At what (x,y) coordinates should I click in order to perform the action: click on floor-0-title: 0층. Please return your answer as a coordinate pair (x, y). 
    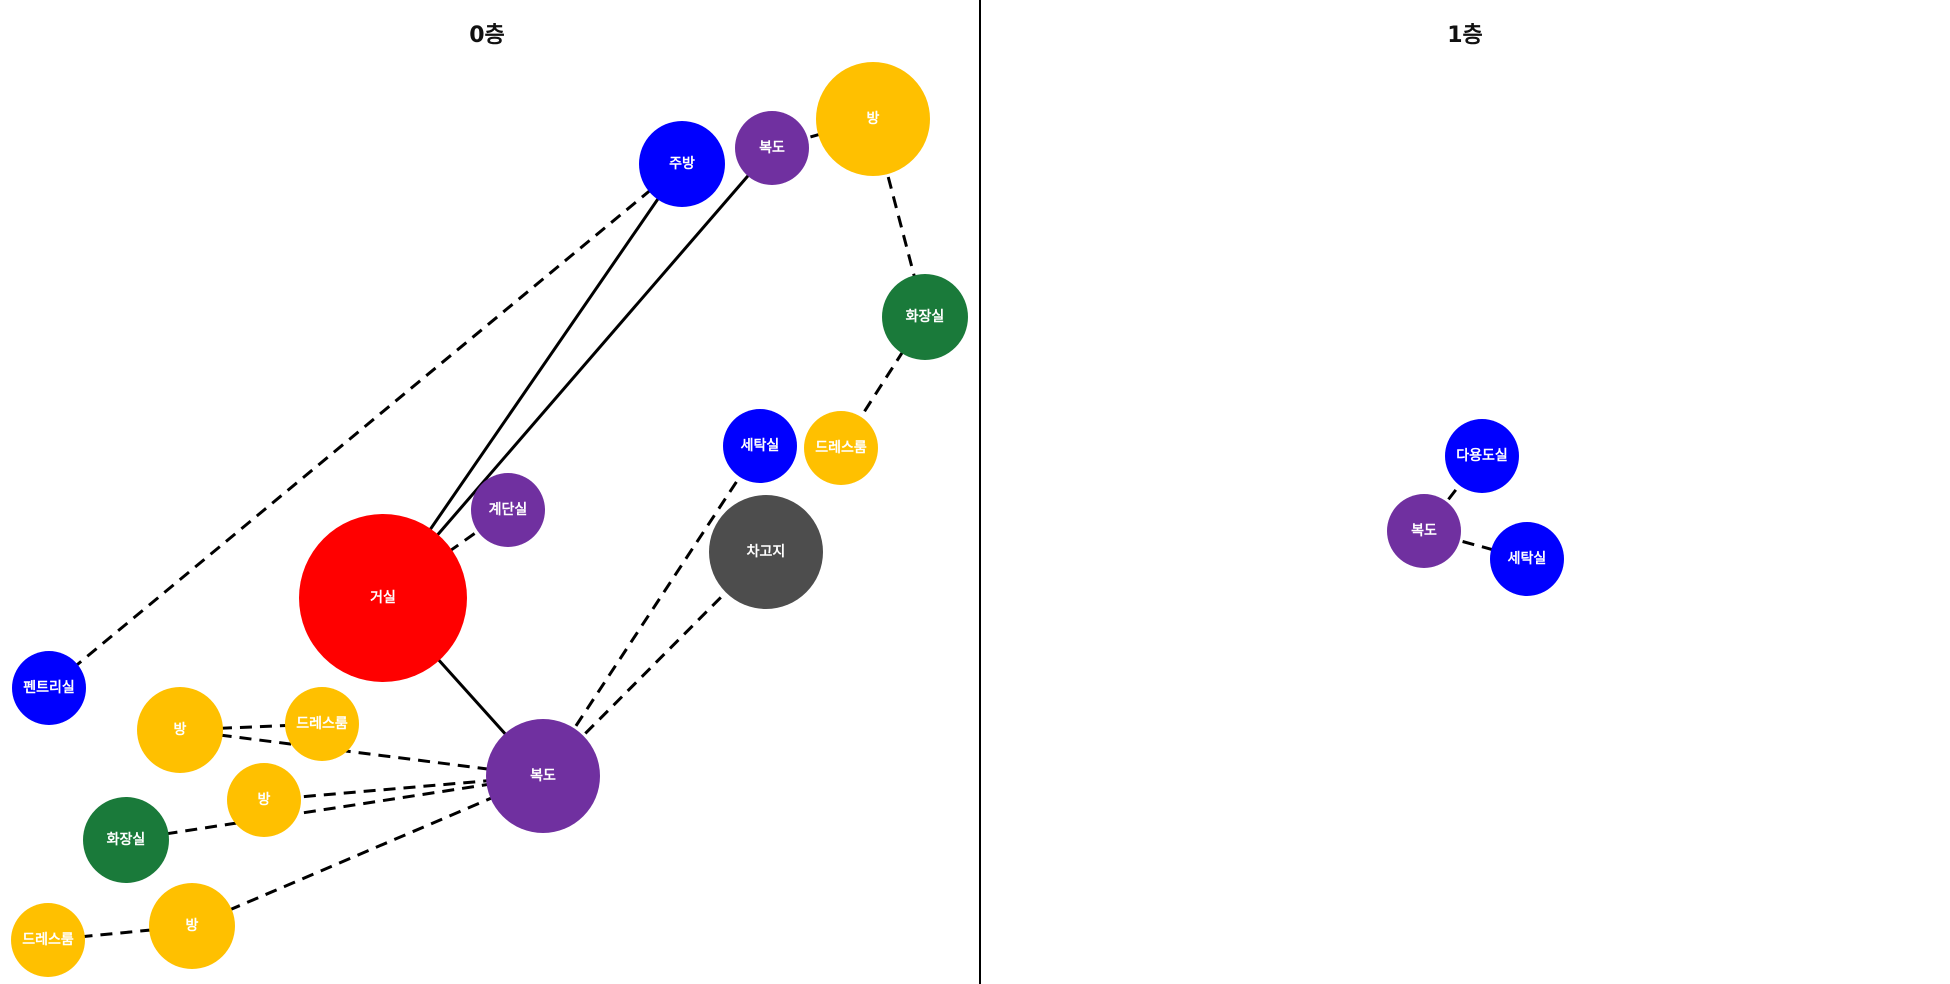
    Looking at the image, I should click on (487, 35).